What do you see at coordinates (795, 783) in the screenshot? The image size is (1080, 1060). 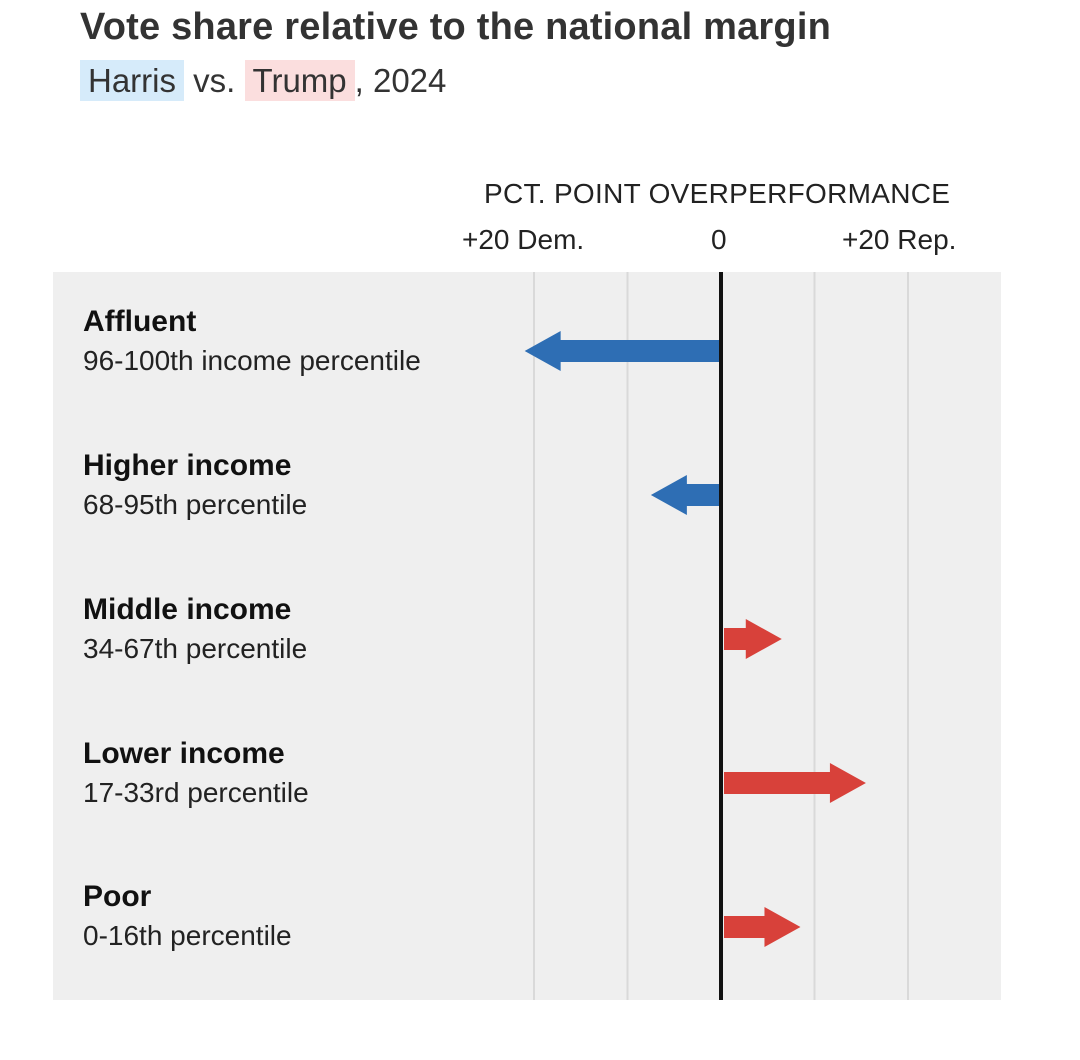 I see `arrow-bar-lower-income` at bounding box center [795, 783].